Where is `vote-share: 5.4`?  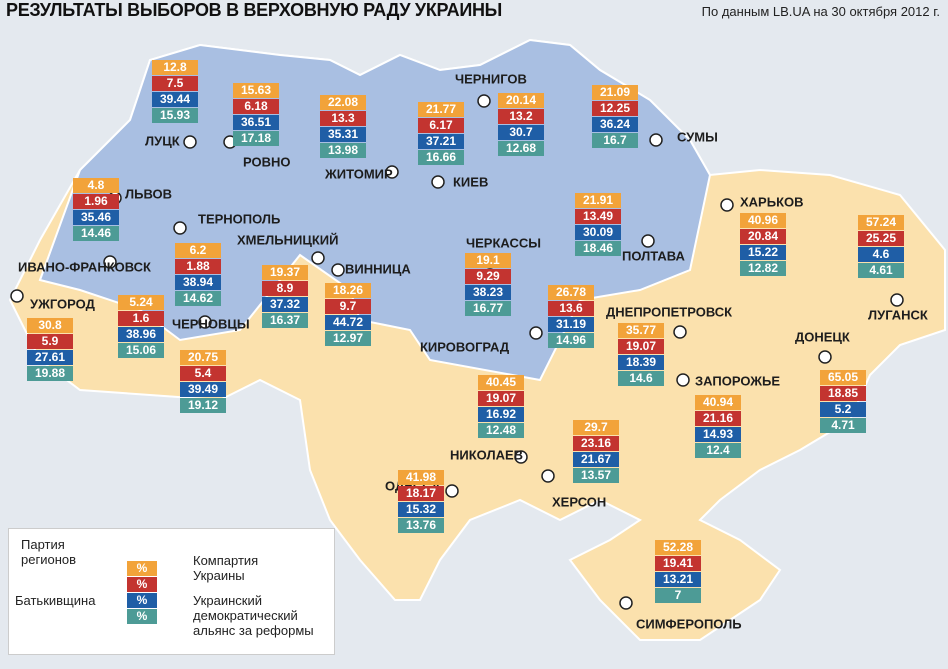
vote-share: 5.4 is located at coordinates (203, 373).